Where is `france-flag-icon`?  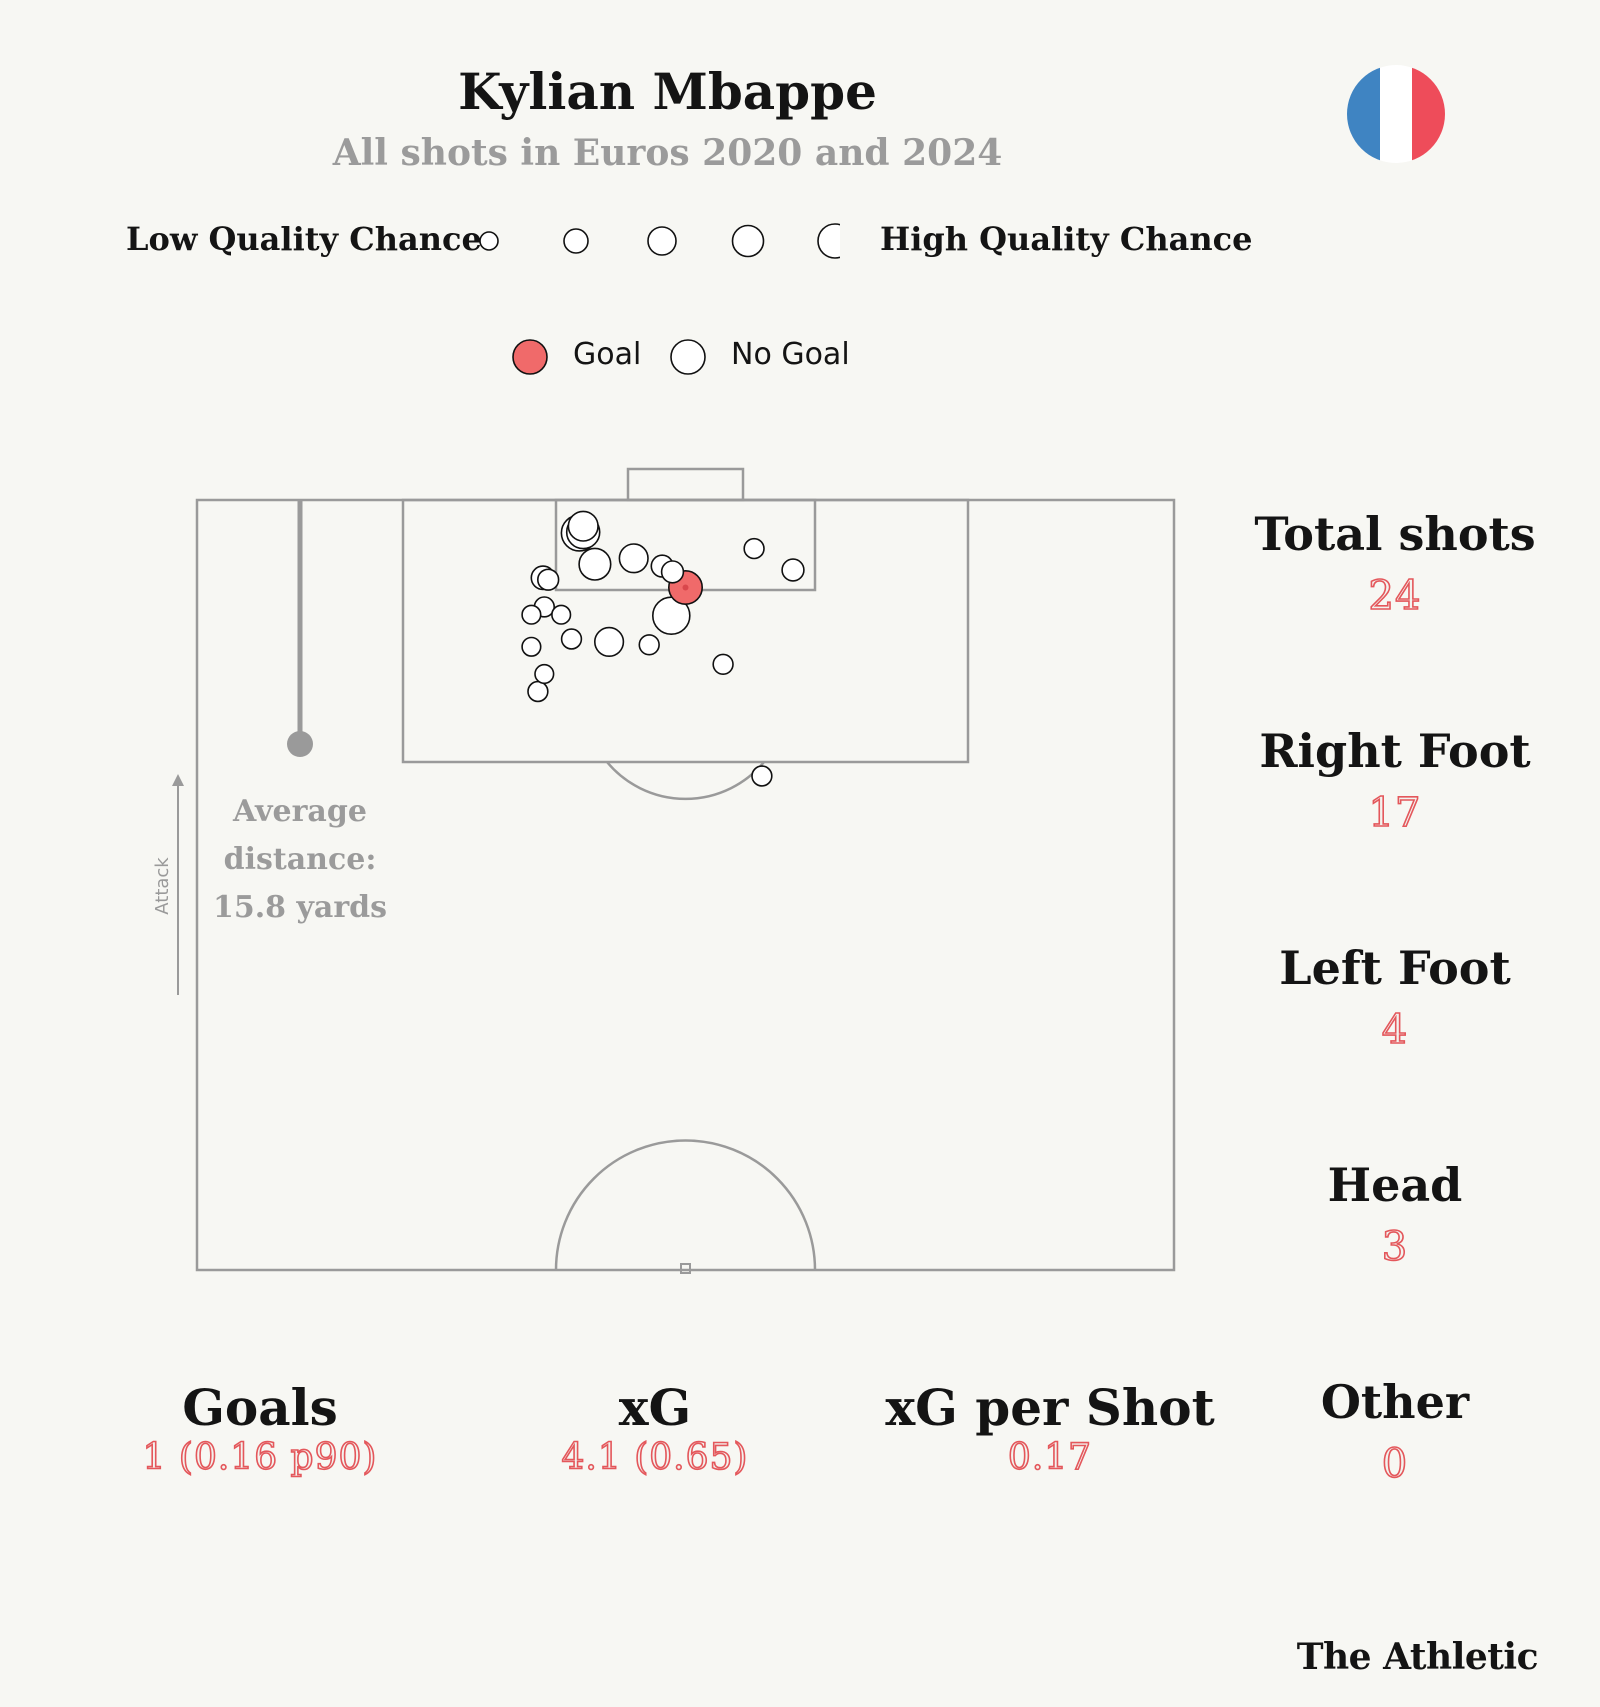
france-flag-icon is located at coordinates (1396, 114).